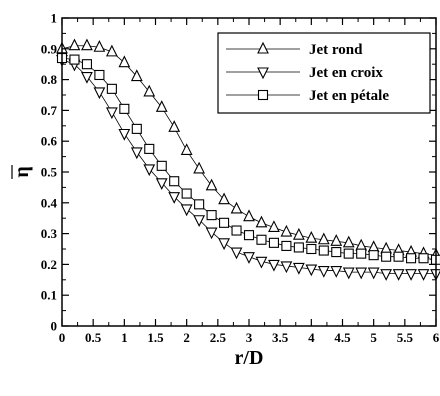  I want to click on y-tick-label: 0.2, so click(49, 264).